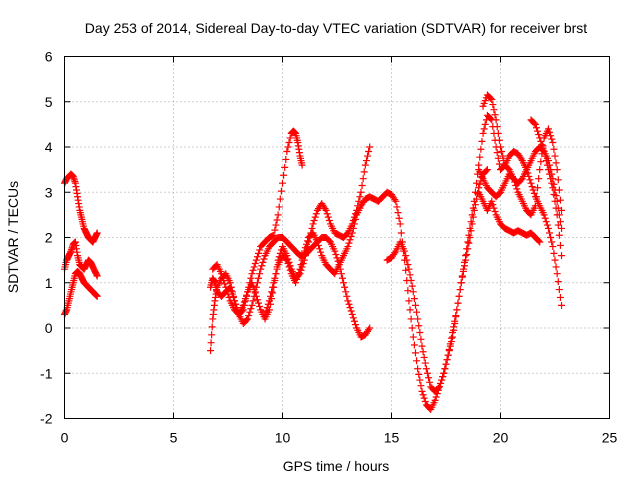 Image resolution: width=640 pixels, height=480 pixels. Describe the element at coordinates (501, 438) in the screenshot. I see `x-tick-label: 20` at that location.